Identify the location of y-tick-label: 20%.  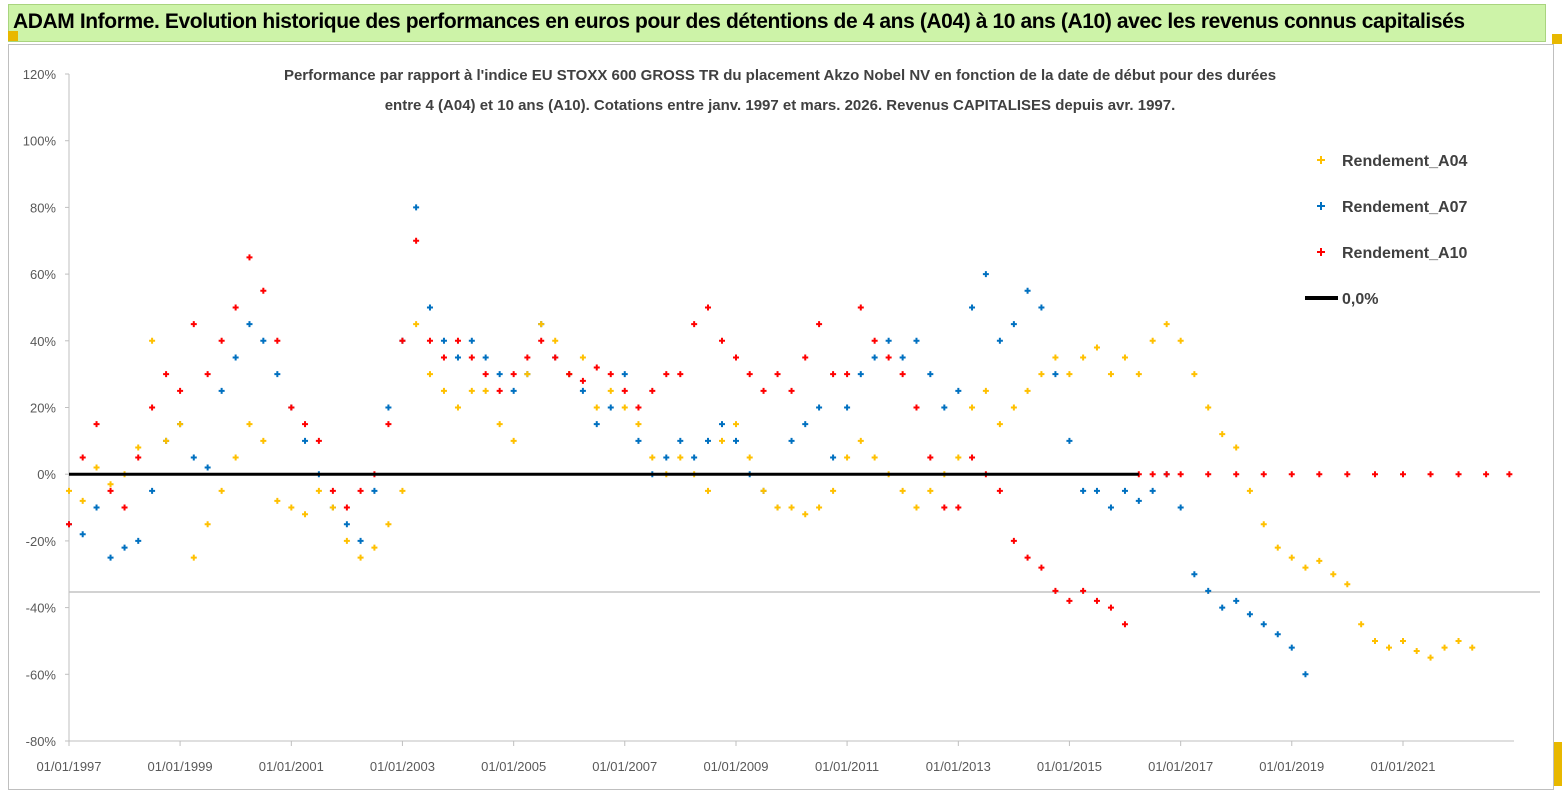
(43, 408).